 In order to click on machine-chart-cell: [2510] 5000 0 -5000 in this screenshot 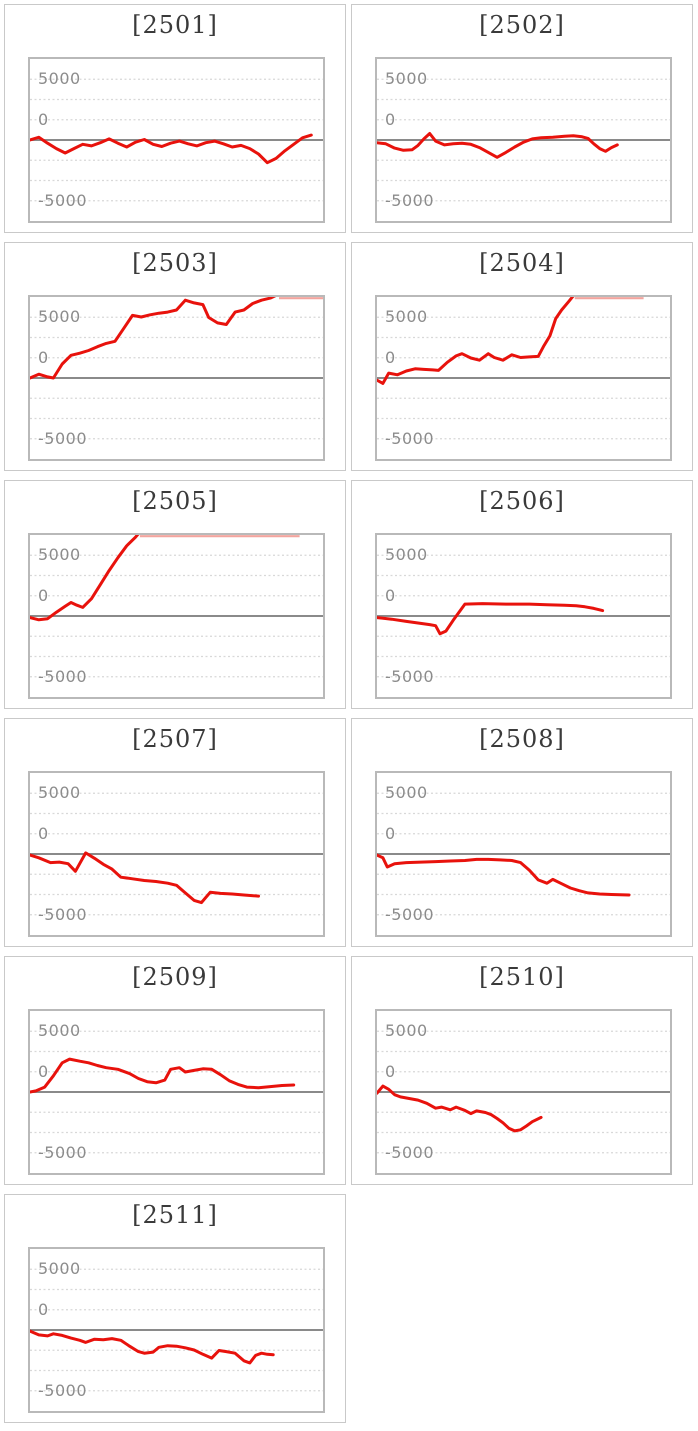, I will do `click(522, 1070)`.